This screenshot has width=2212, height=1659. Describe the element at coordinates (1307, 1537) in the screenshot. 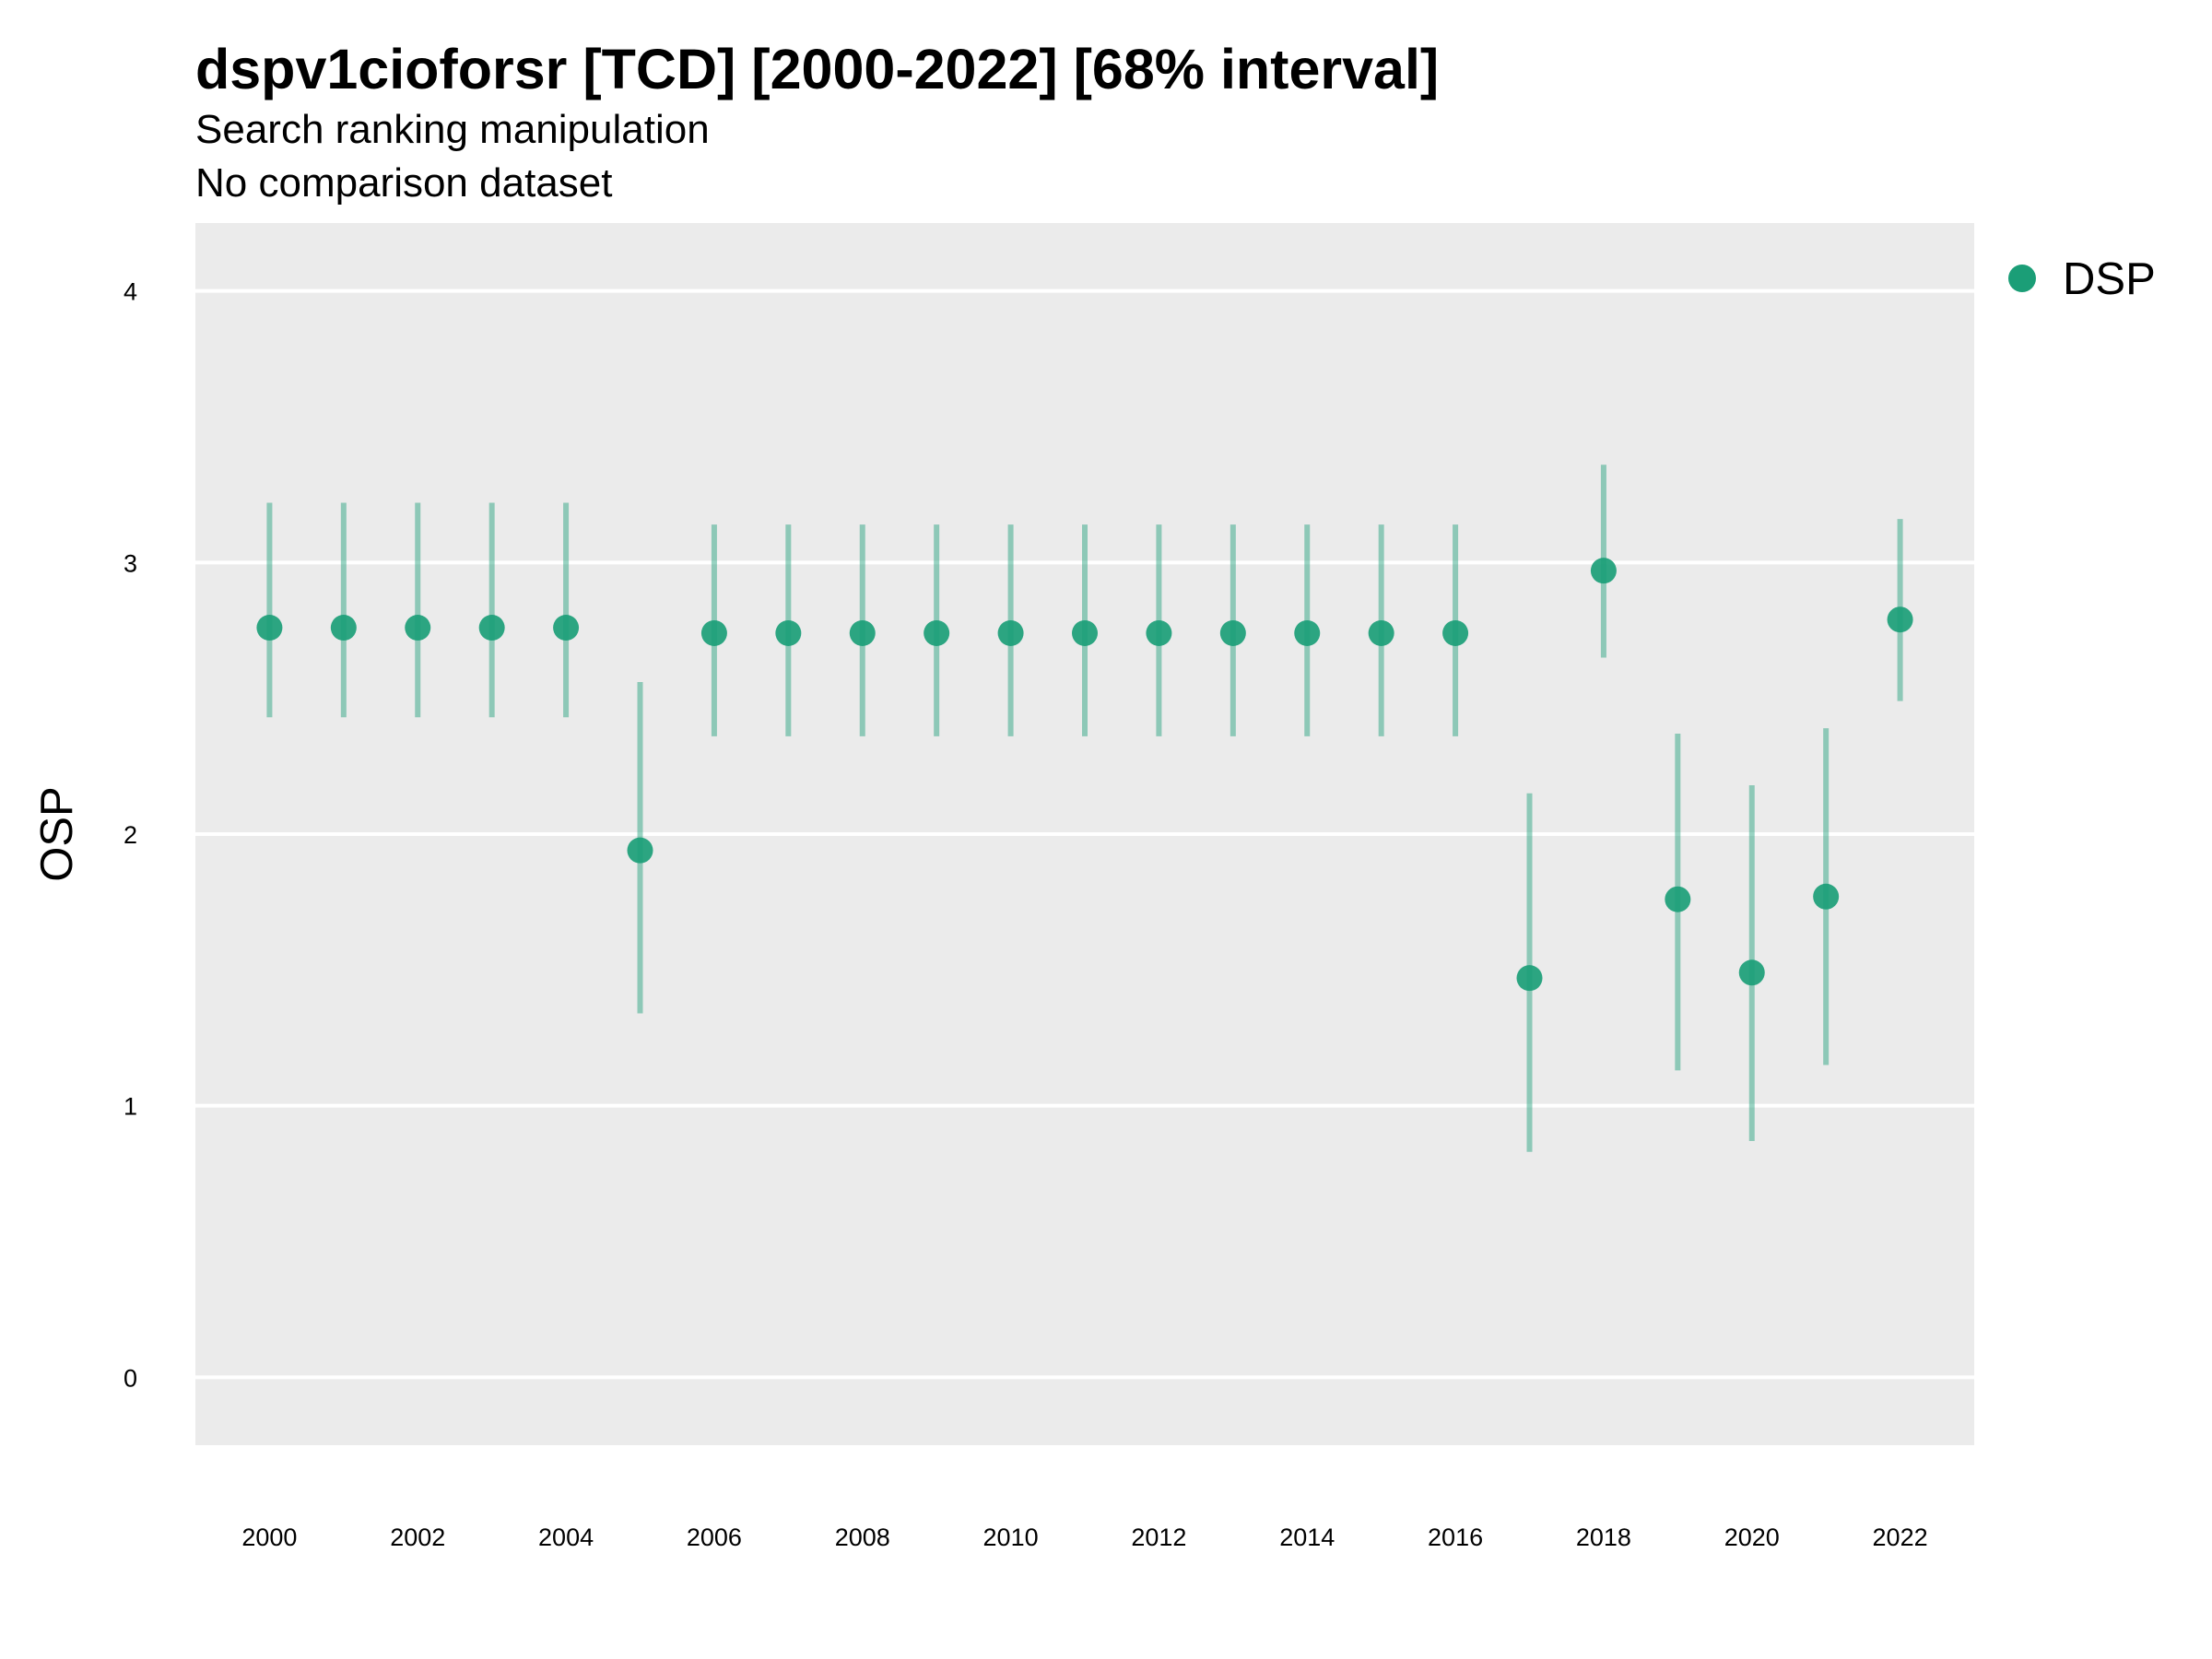

I see `x-tick-label: 2014` at that location.